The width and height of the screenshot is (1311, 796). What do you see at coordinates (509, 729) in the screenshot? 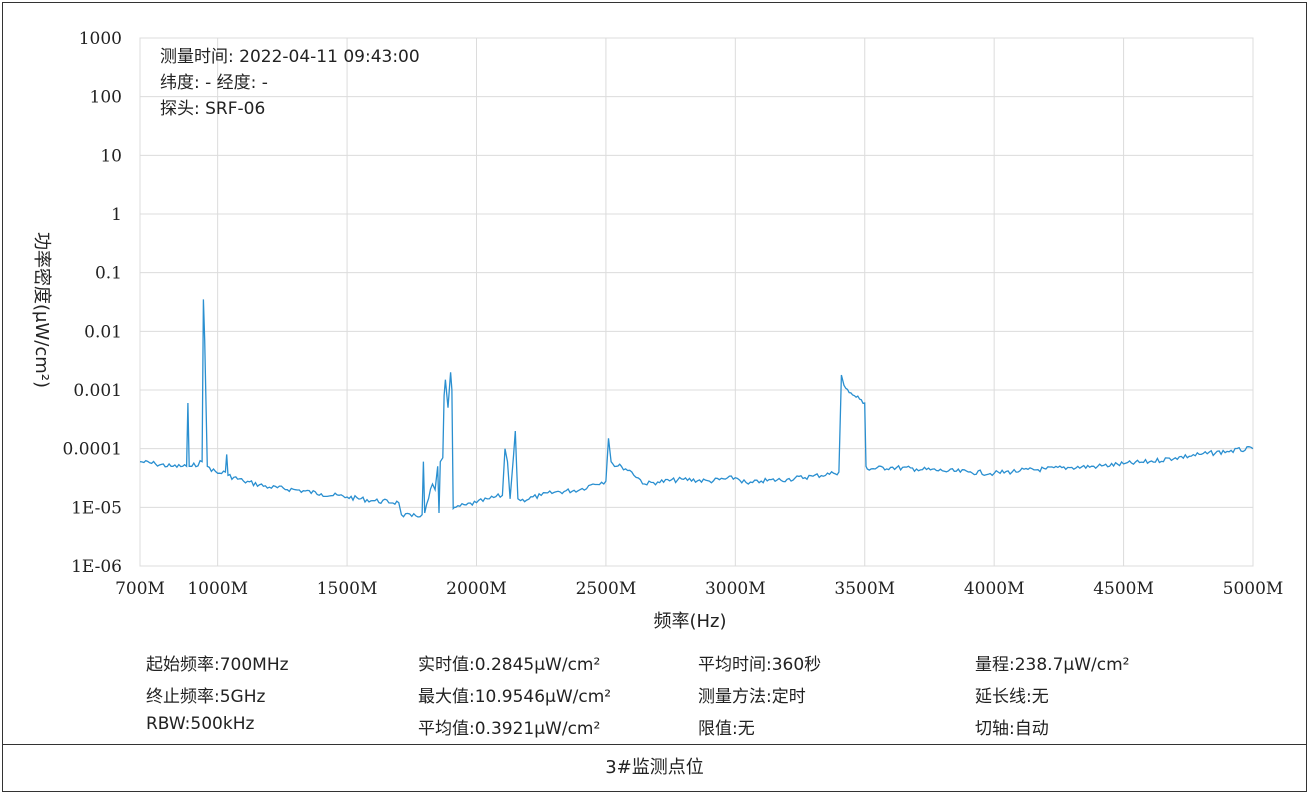
I see `average-value: 平均值:0.3921μW/cm²` at bounding box center [509, 729].